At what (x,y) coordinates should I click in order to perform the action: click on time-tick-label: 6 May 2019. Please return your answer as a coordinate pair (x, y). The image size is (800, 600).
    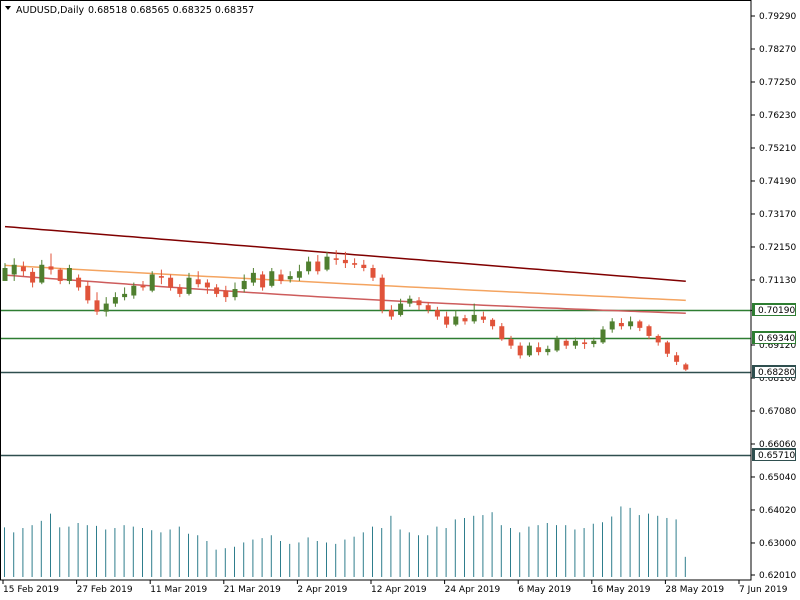
    Looking at the image, I should click on (544, 590).